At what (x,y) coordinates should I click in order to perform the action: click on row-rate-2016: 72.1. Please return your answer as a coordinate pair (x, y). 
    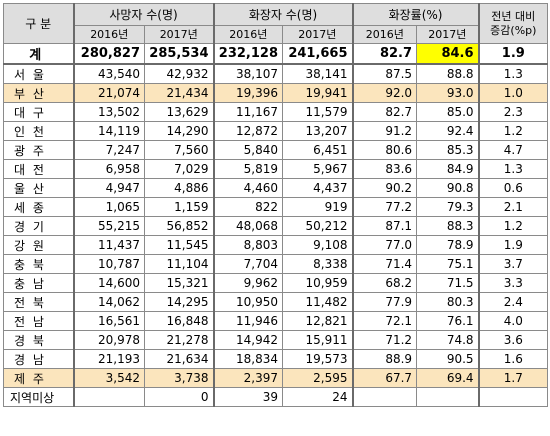
    Looking at the image, I should click on (384, 321).